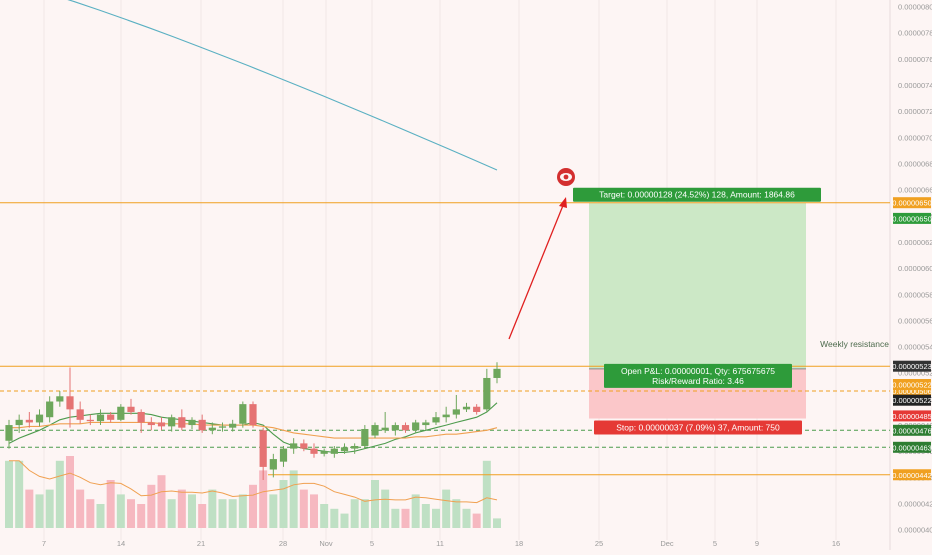 This screenshot has height=555, width=932. What do you see at coordinates (915, 530) in the screenshot?
I see `price-tick-label: 0.00000400` at bounding box center [915, 530].